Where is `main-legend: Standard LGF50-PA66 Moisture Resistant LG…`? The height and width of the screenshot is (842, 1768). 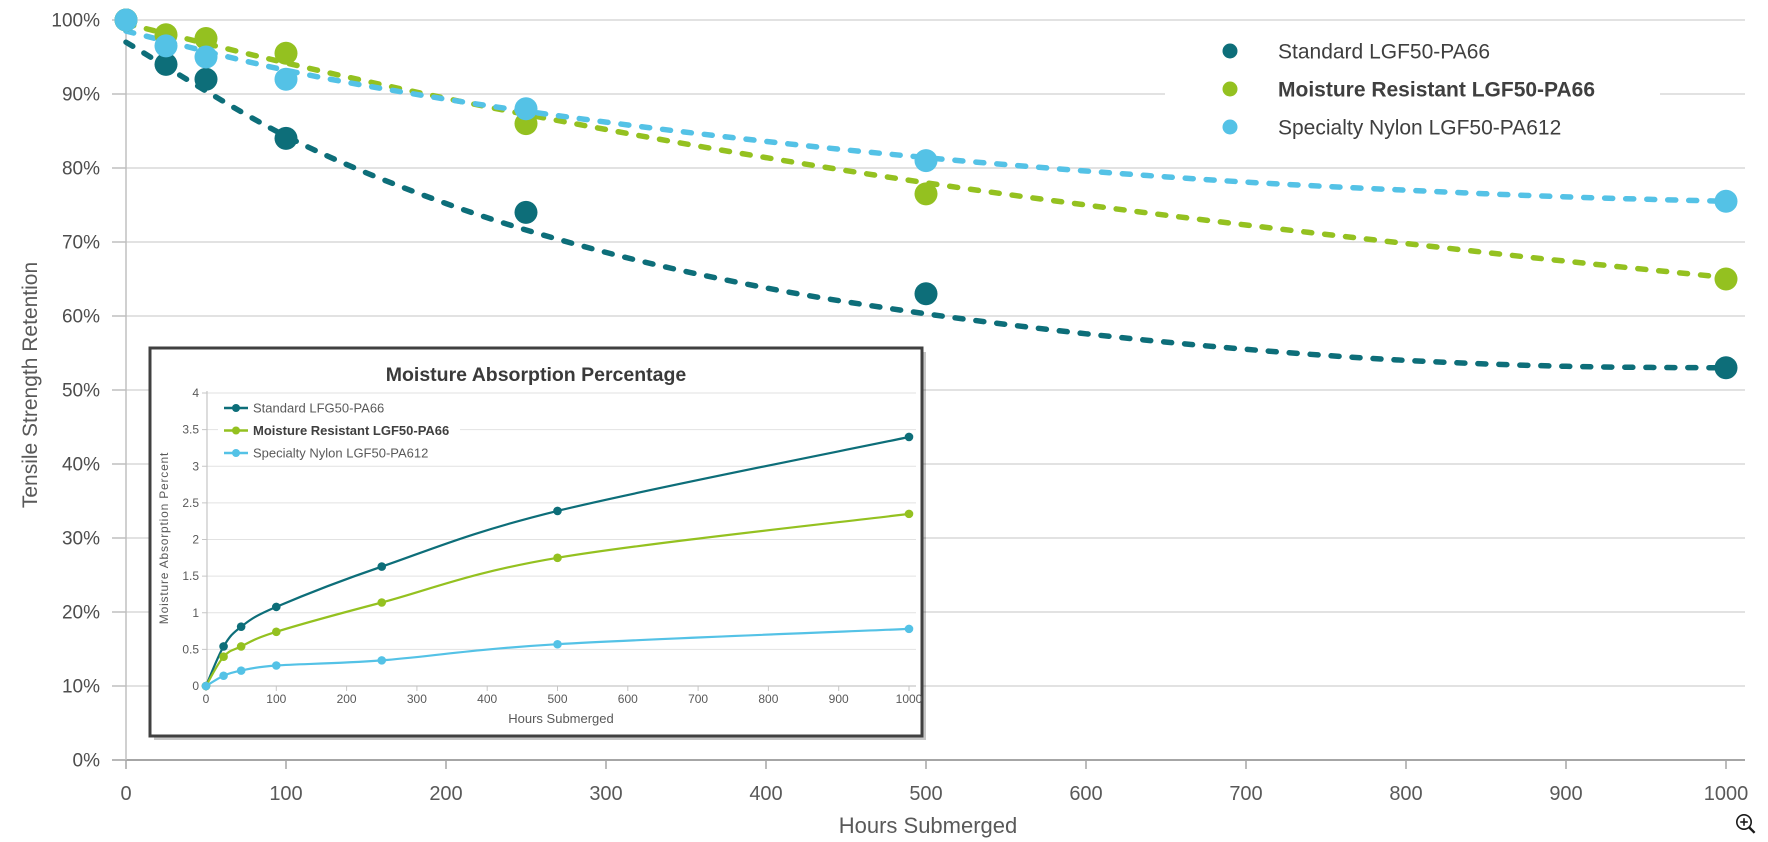 main-legend: Standard LGF50-PA66 Moisture Resistant LG… is located at coordinates (1412, 85).